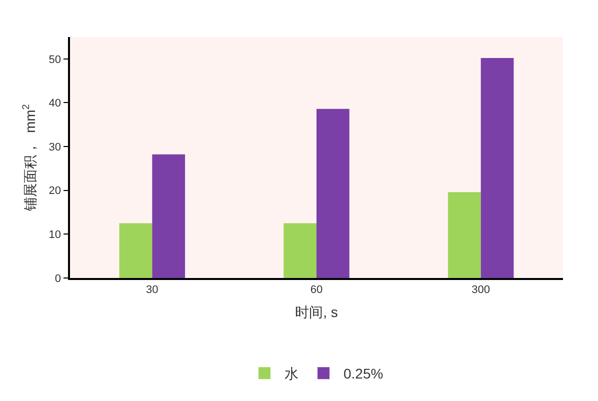 Image resolution: width=598 pixels, height=401 pixels. I want to click on x-tick-label: 30, so click(152, 290).